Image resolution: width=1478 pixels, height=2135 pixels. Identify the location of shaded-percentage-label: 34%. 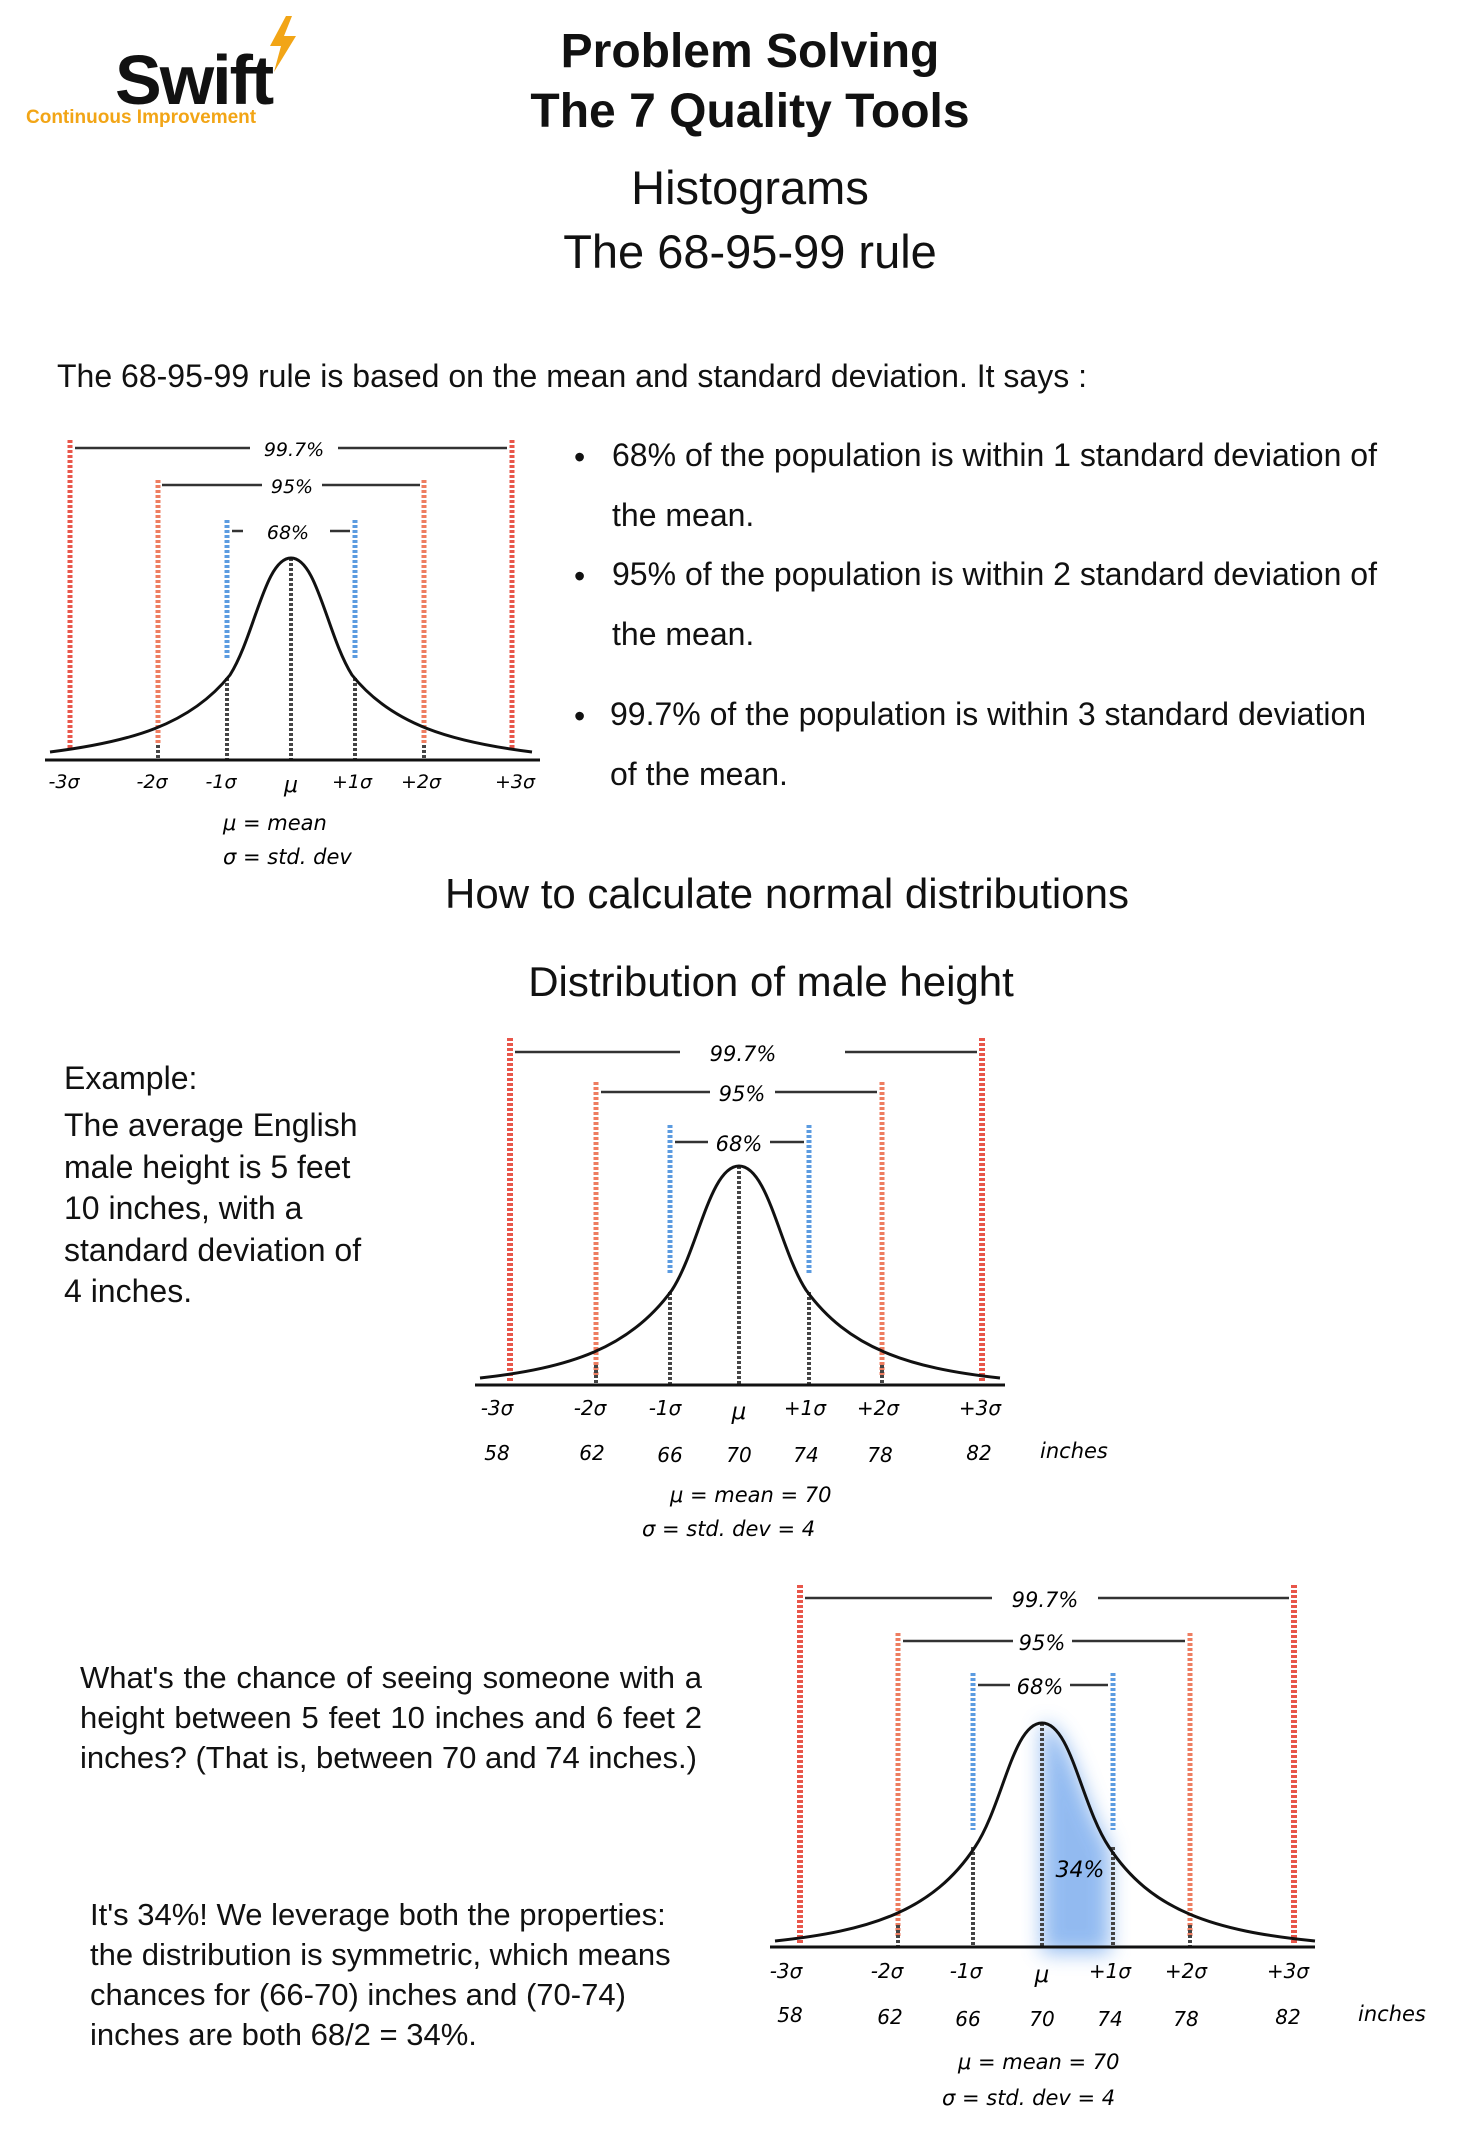
(1080, 1870).